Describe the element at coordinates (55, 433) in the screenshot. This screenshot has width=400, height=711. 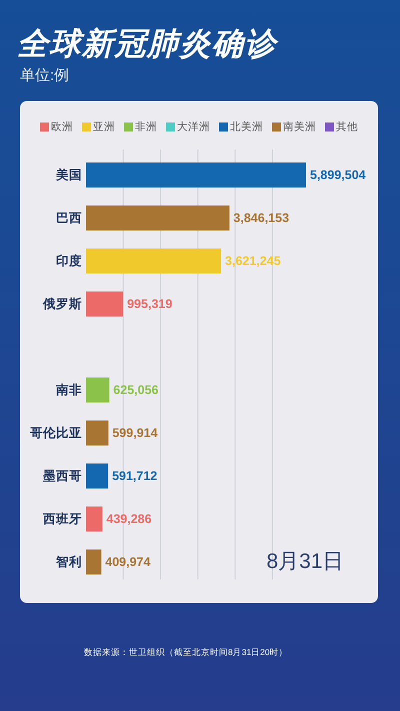
I see `y-tick-label: 哥伦比亚` at that location.